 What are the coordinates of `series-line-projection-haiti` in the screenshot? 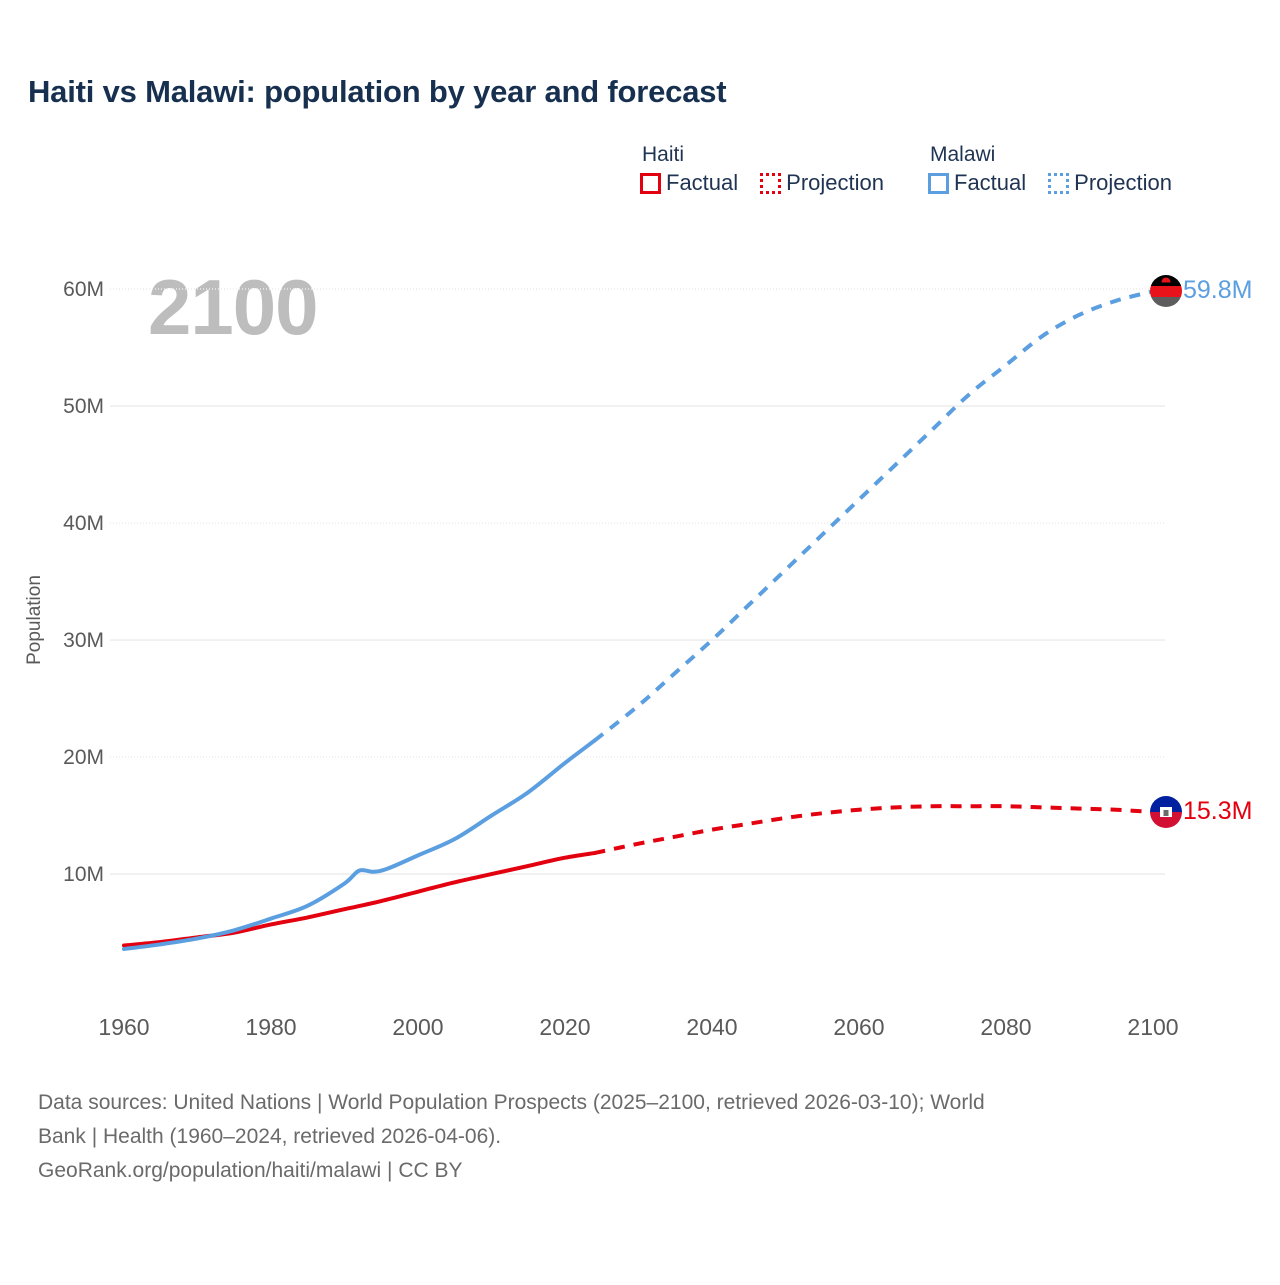 It's located at (873, 829).